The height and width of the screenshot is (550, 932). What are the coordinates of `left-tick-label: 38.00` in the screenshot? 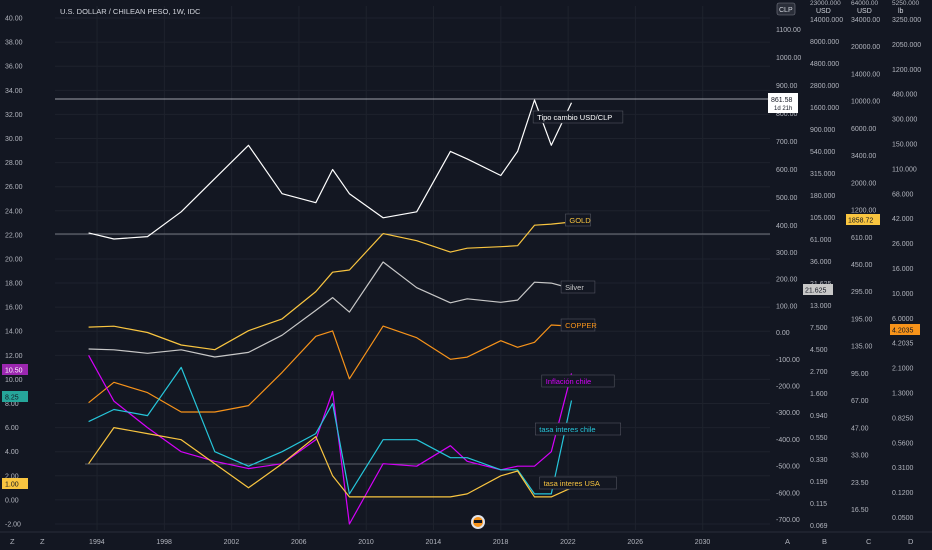 It's located at (14, 43).